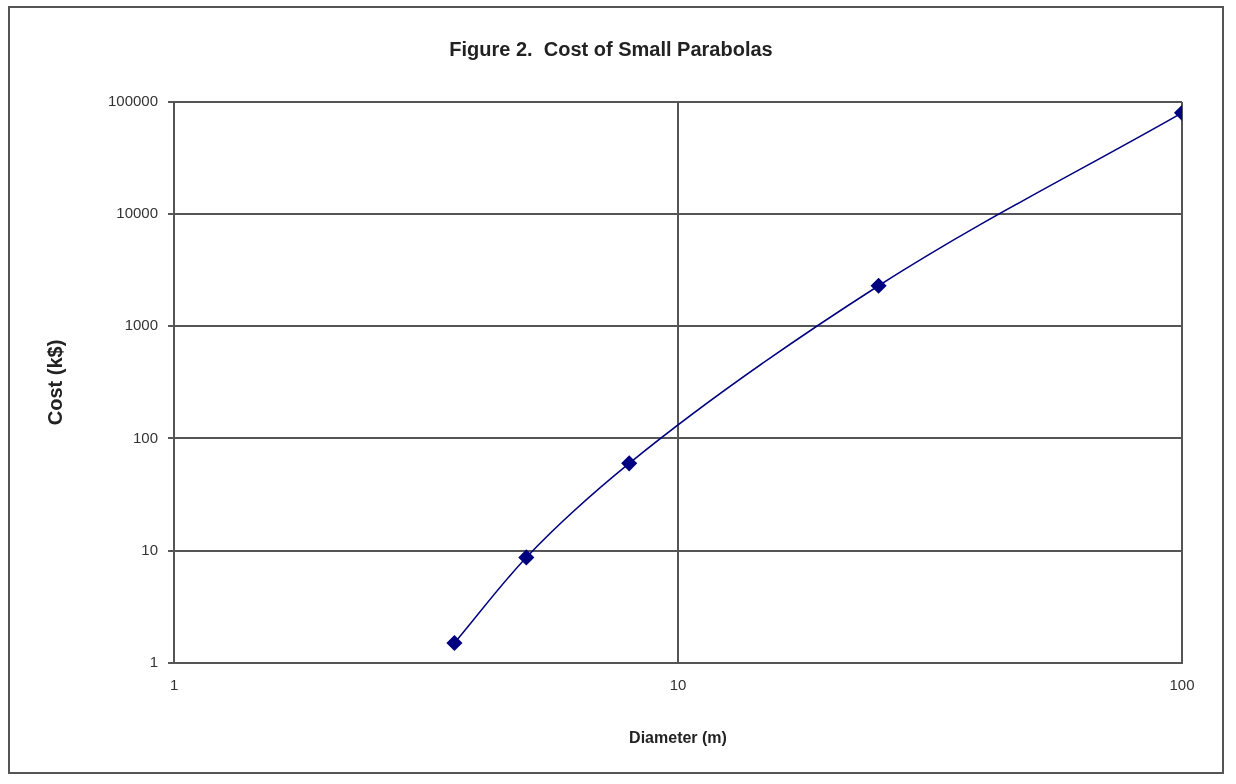 This screenshot has width=1236, height=784. I want to click on y-tick-label: 1000, so click(141, 325).